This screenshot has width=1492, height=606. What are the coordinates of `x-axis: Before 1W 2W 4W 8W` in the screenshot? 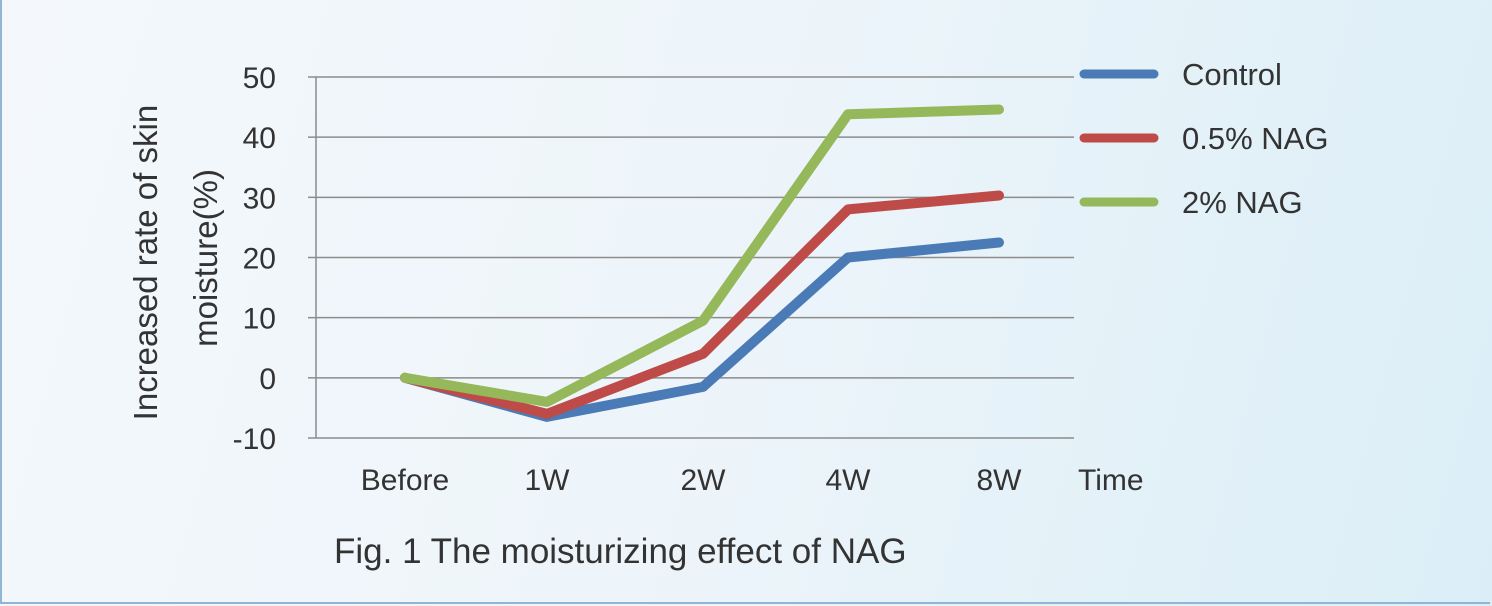 It's located at (691, 480).